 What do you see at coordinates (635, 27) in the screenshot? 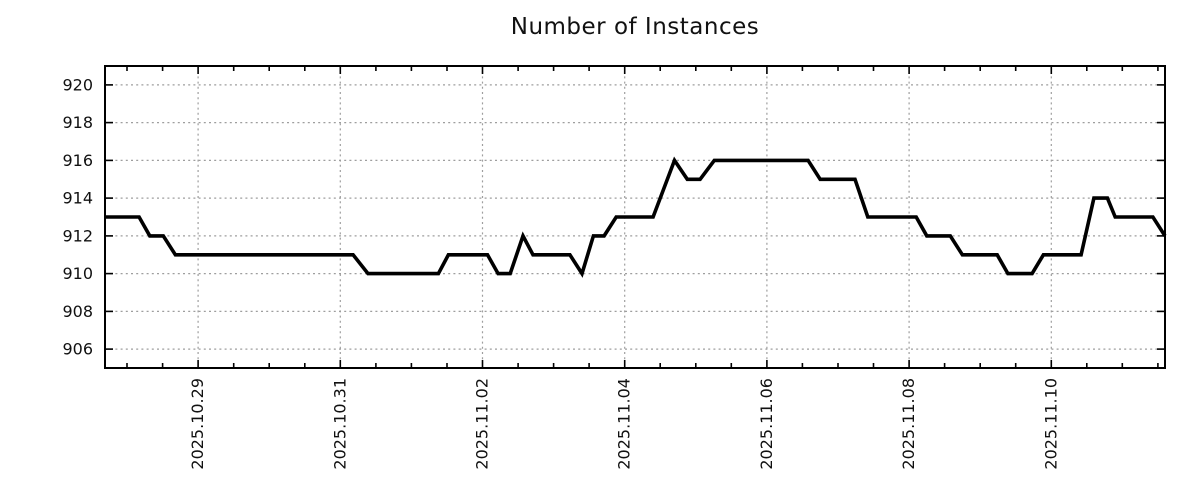
I see `chart-title: Number of Instances` at bounding box center [635, 27].